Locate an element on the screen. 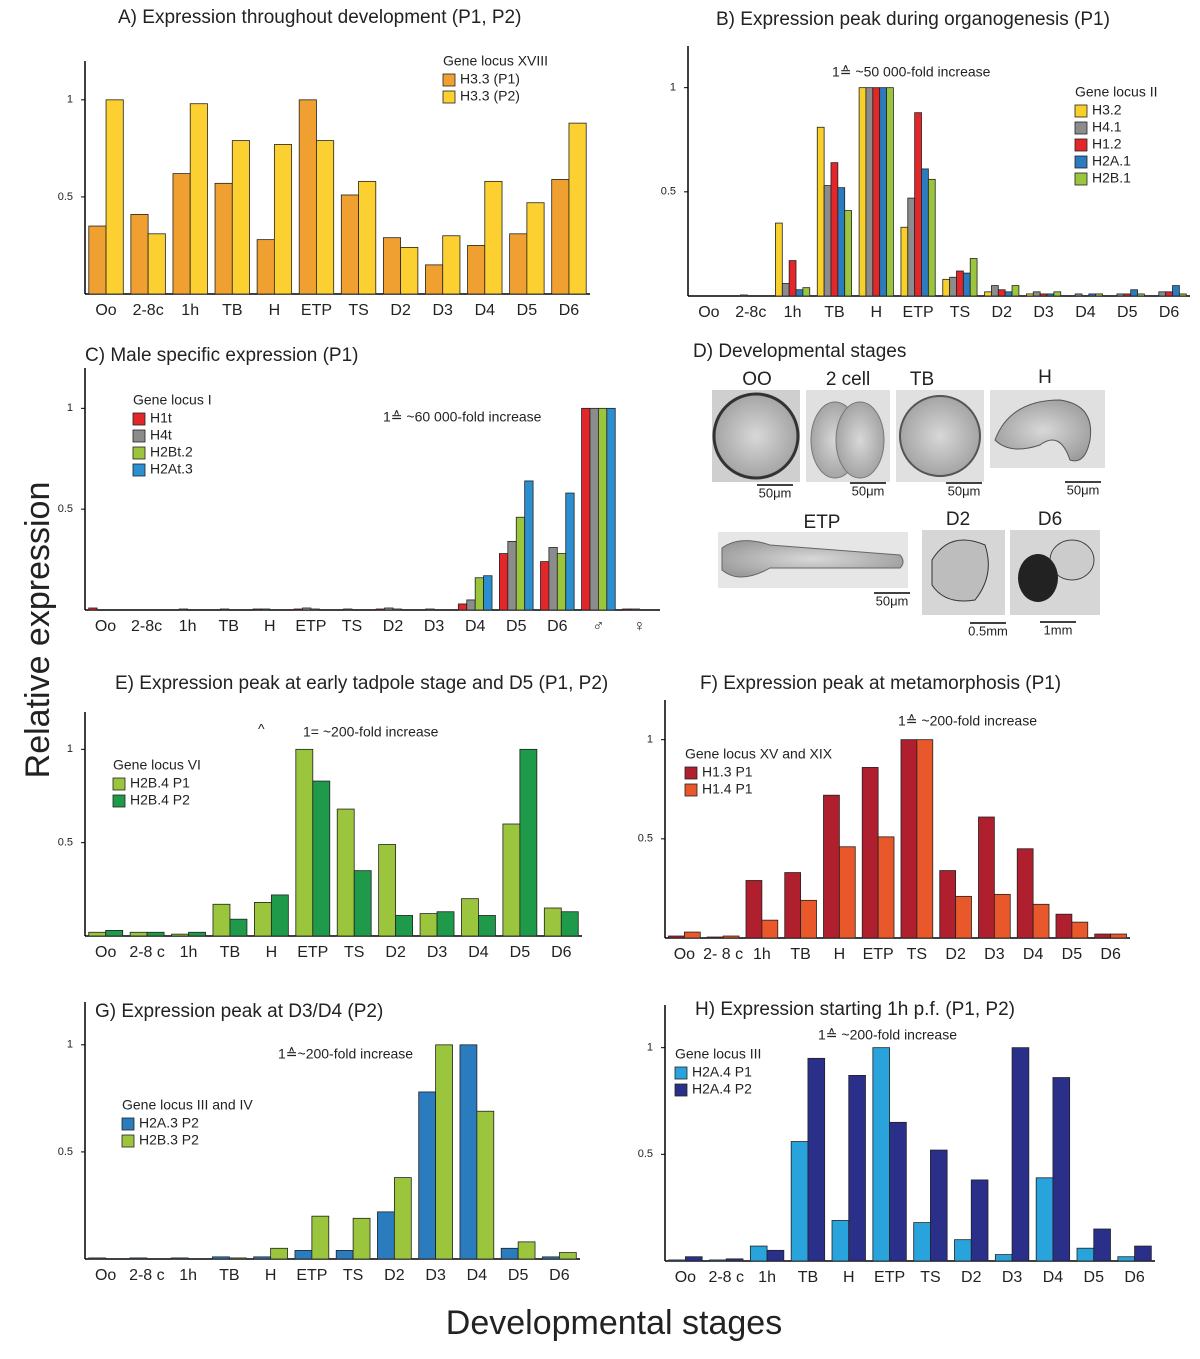 This screenshot has width=1200, height=1359. x-tick-label: 1h is located at coordinates (189, 952).